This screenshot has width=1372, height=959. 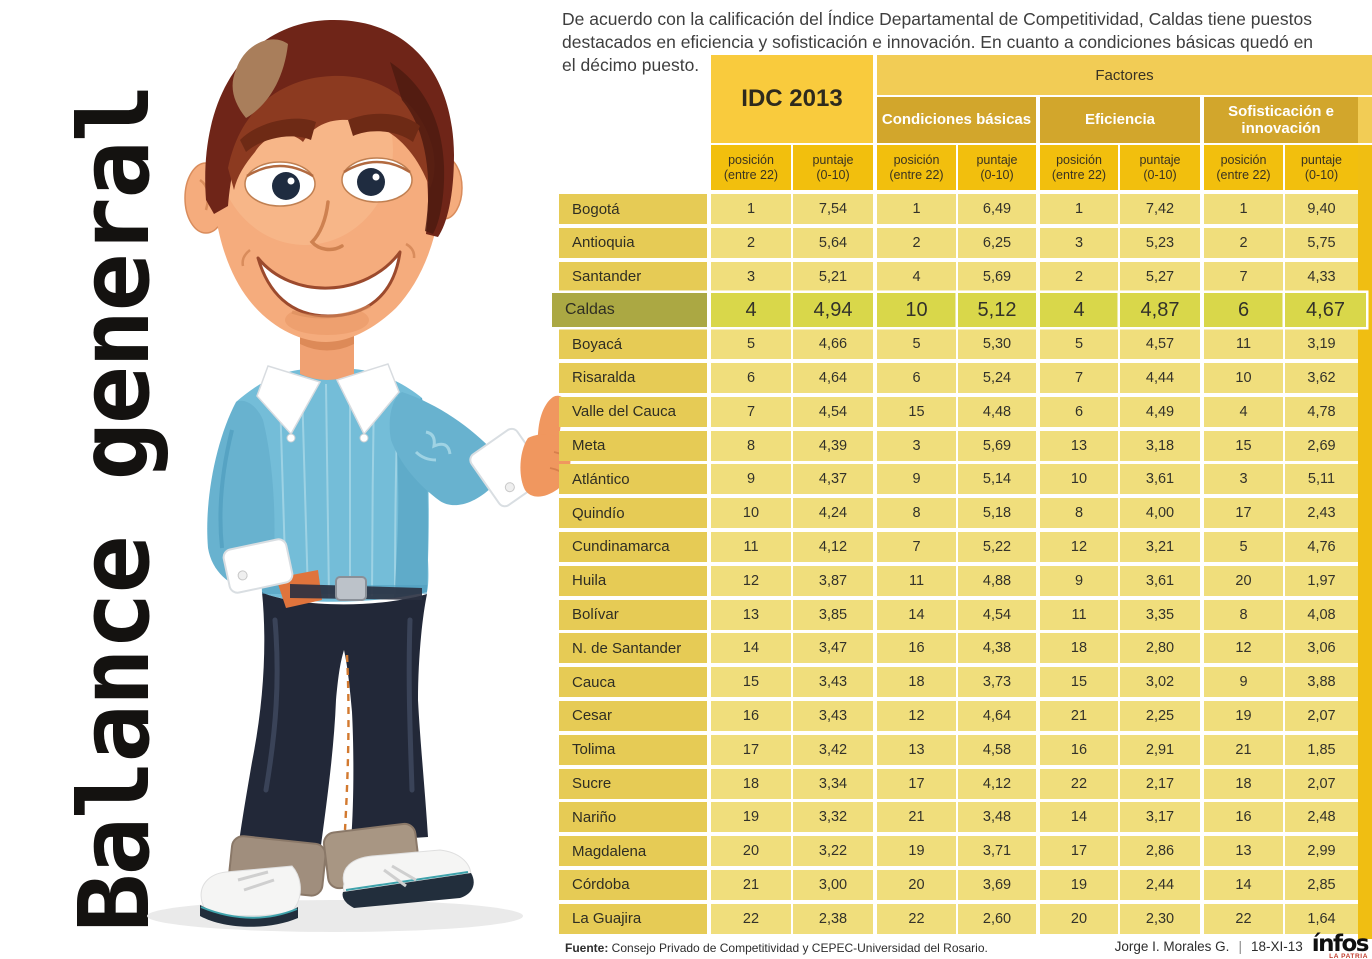 What do you see at coordinates (1079, 884) in the screenshot?
I see `cell-eficiencia-posicion: 19` at bounding box center [1079, 884].